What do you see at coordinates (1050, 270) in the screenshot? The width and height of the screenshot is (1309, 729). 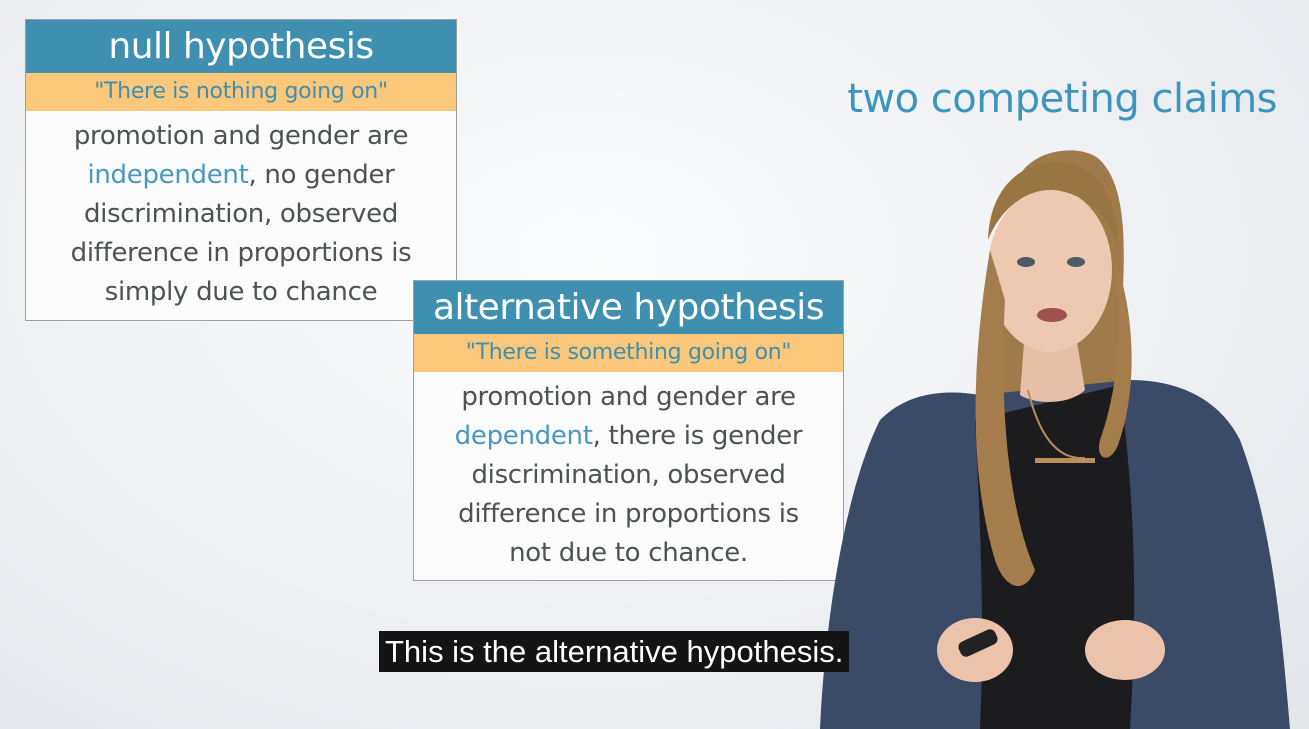 I see `presenter-face` at bounding box center [1050, 270].